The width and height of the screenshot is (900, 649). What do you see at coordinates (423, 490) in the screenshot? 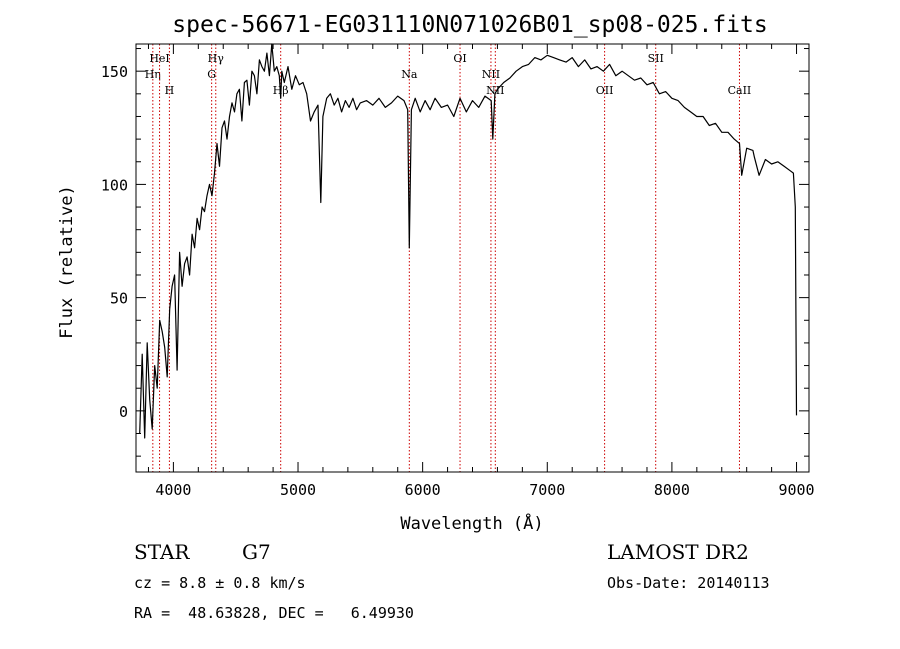
I see `x-tick-label-2: 6000` at bounding box center [423, 490].